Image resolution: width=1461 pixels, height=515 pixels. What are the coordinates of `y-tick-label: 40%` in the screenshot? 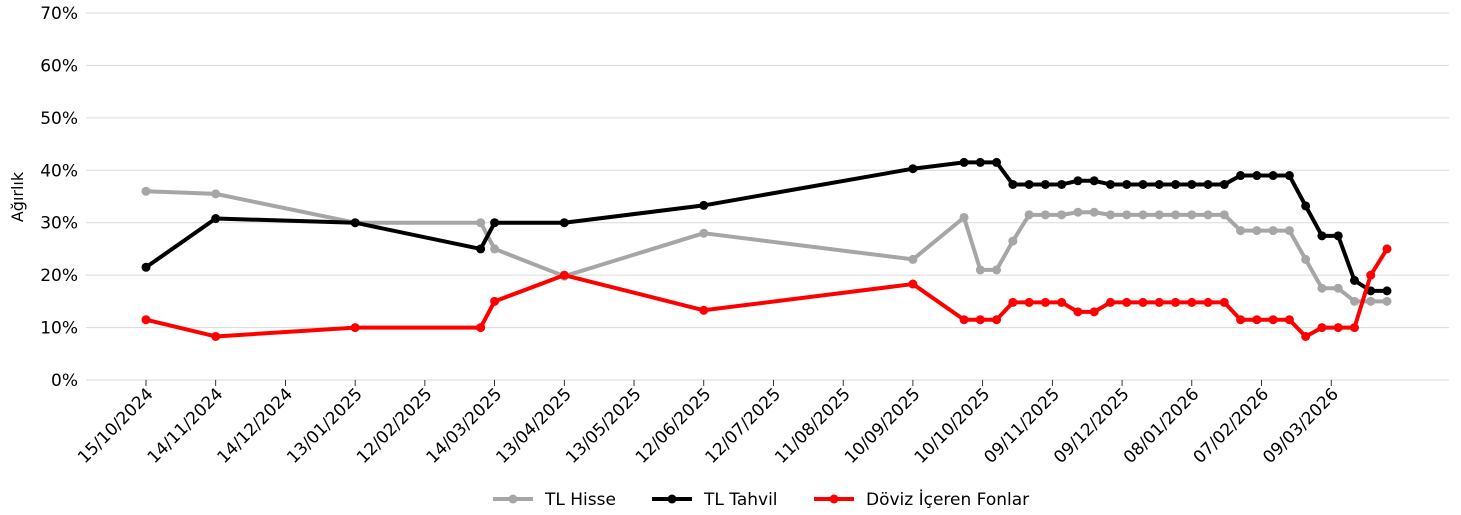 It's located at (59, 171).